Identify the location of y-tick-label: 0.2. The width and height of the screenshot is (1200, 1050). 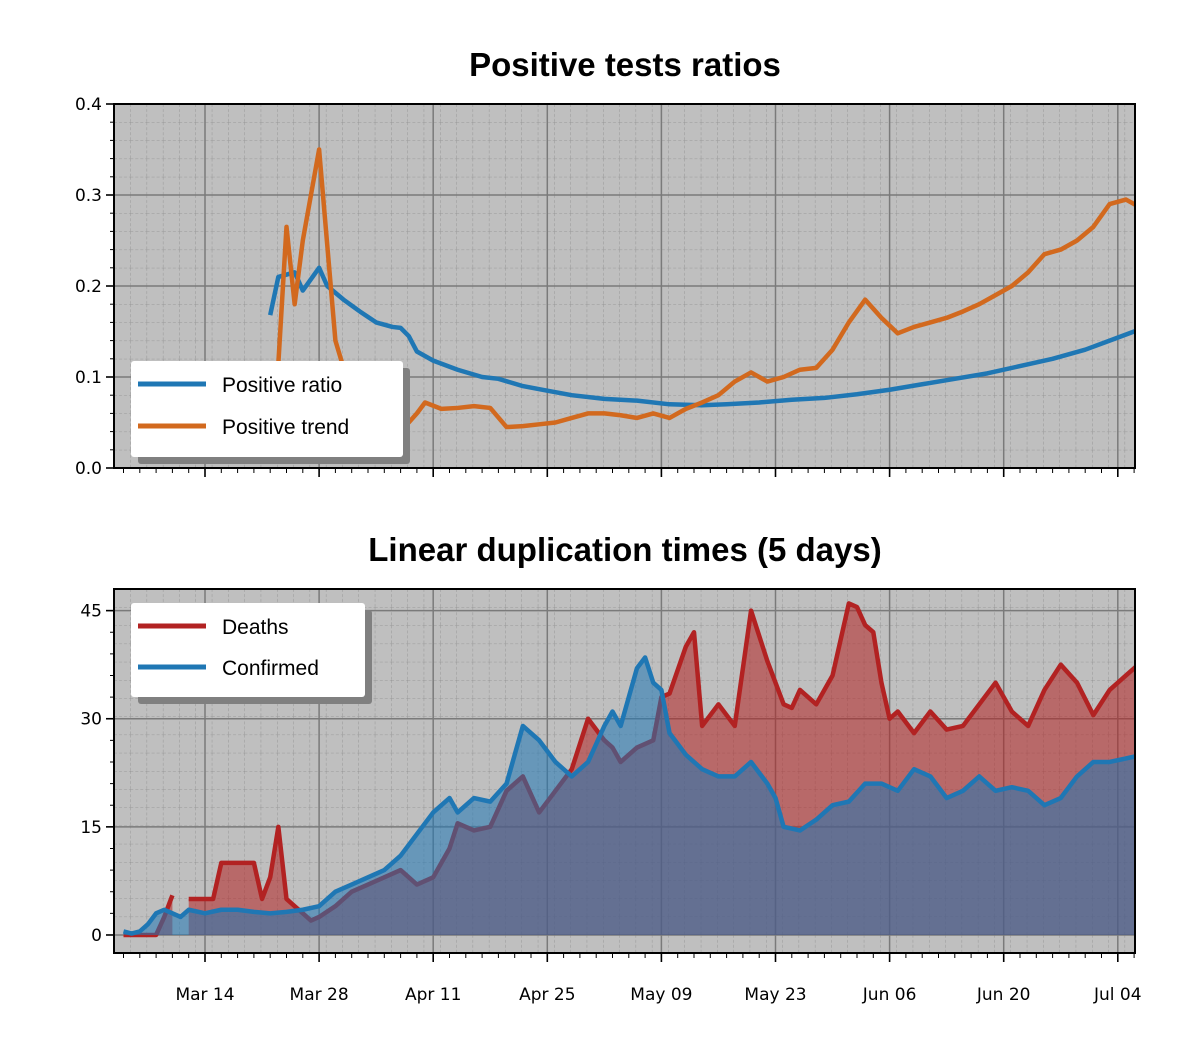
(88, 287).